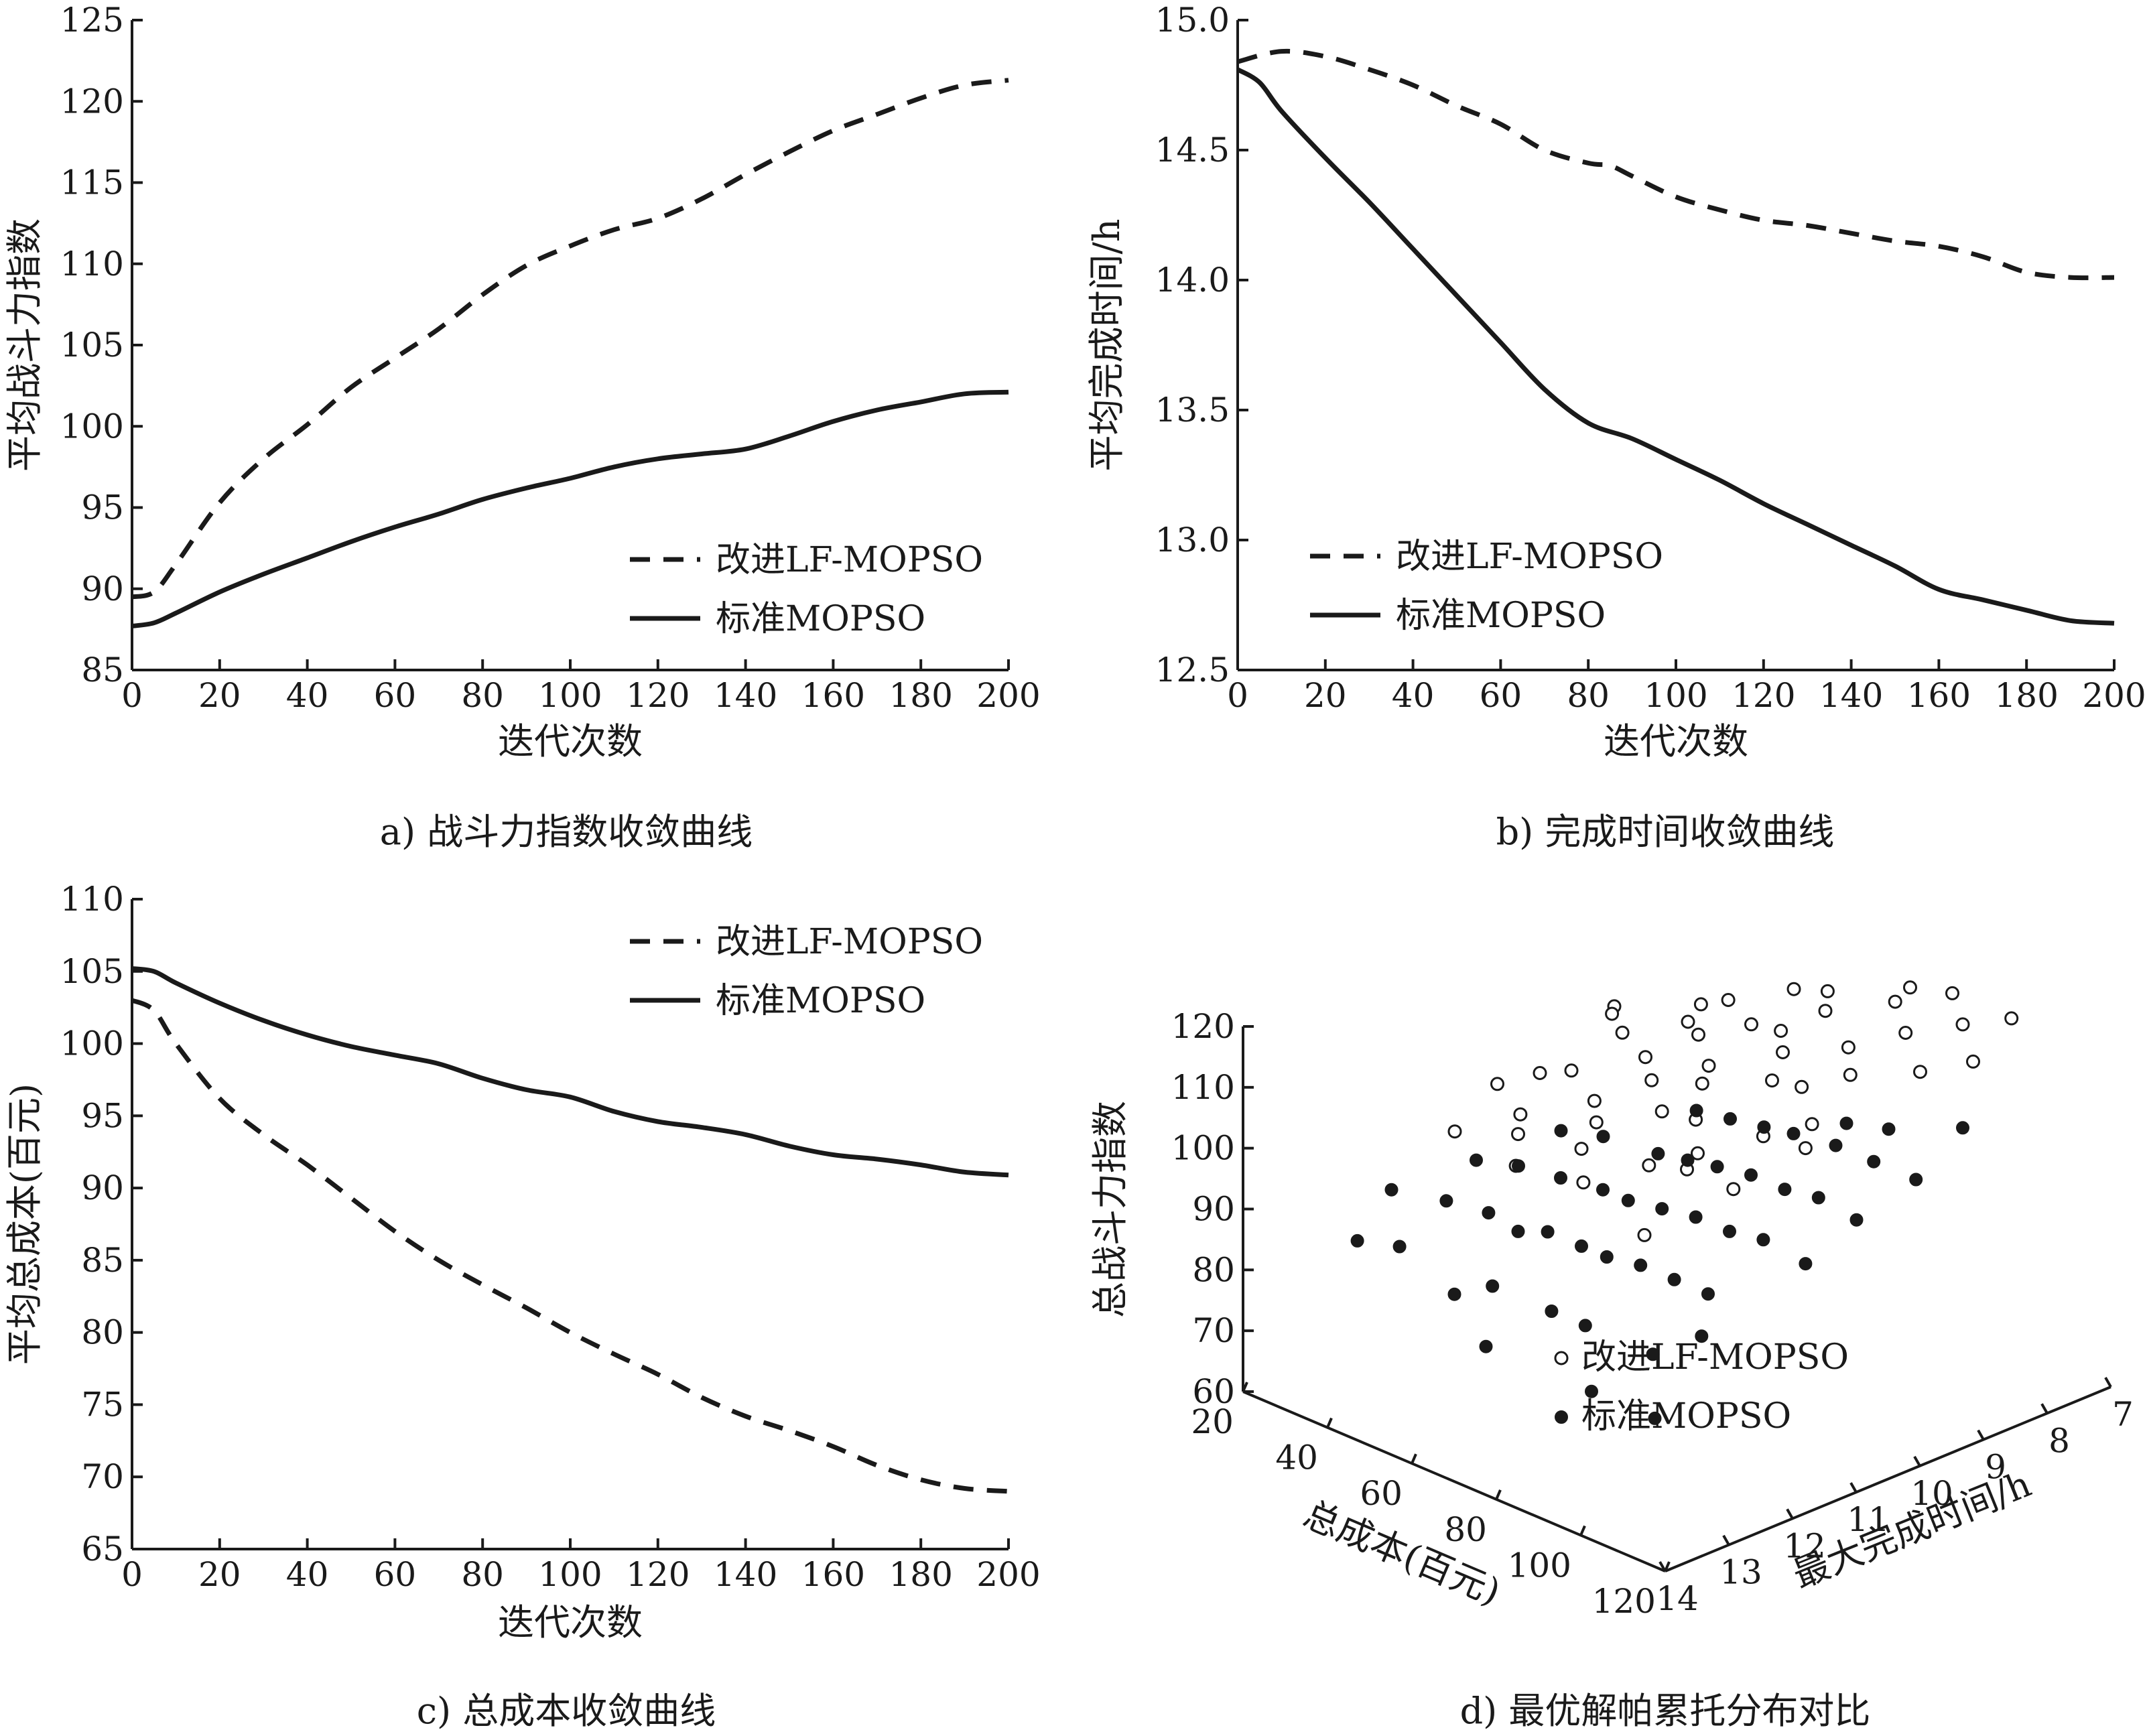 This screenshot has width=2147, height=1736. I want to click on y-tick-label: 120, so click(92, 101).